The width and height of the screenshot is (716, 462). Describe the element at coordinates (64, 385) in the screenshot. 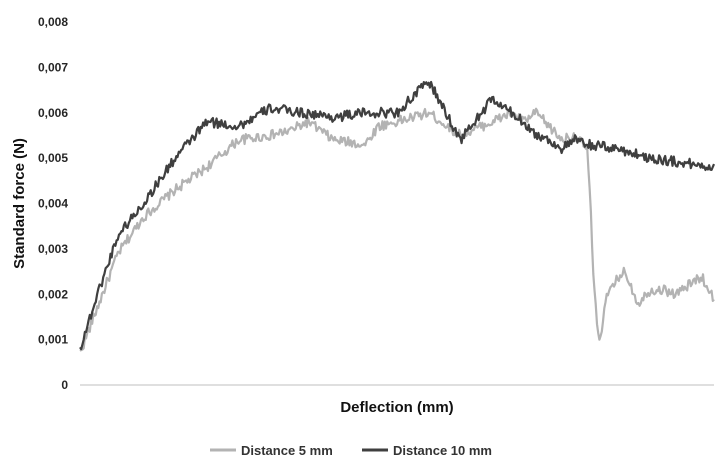

I see `y-tick-label: 0` at that location.